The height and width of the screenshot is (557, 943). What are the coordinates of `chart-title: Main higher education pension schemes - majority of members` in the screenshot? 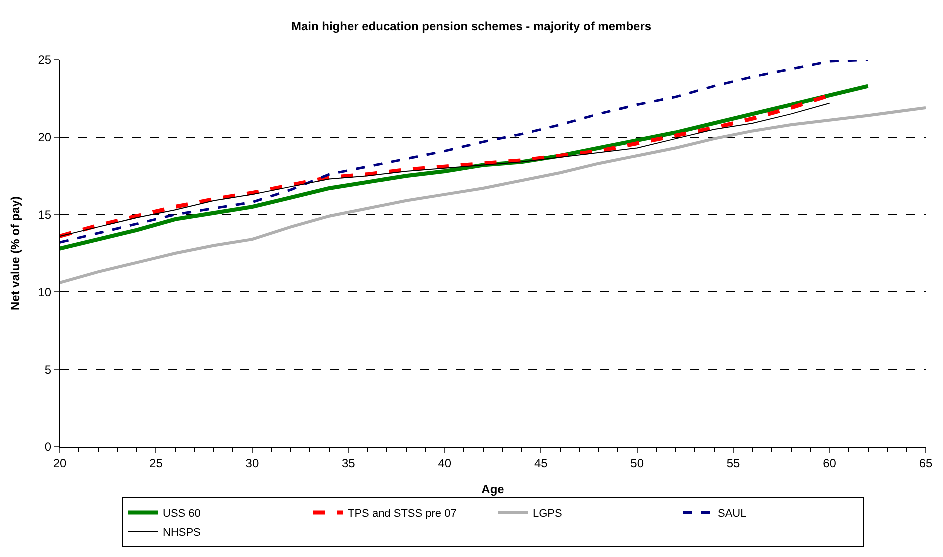 It's located at (471, 27).